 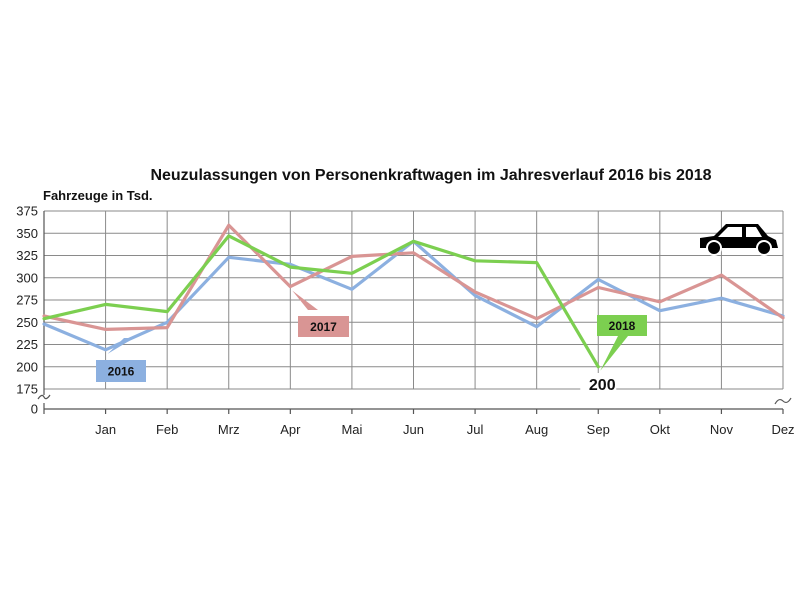 I want to click on y-tick-label: 0, so click(x=34, y=409).